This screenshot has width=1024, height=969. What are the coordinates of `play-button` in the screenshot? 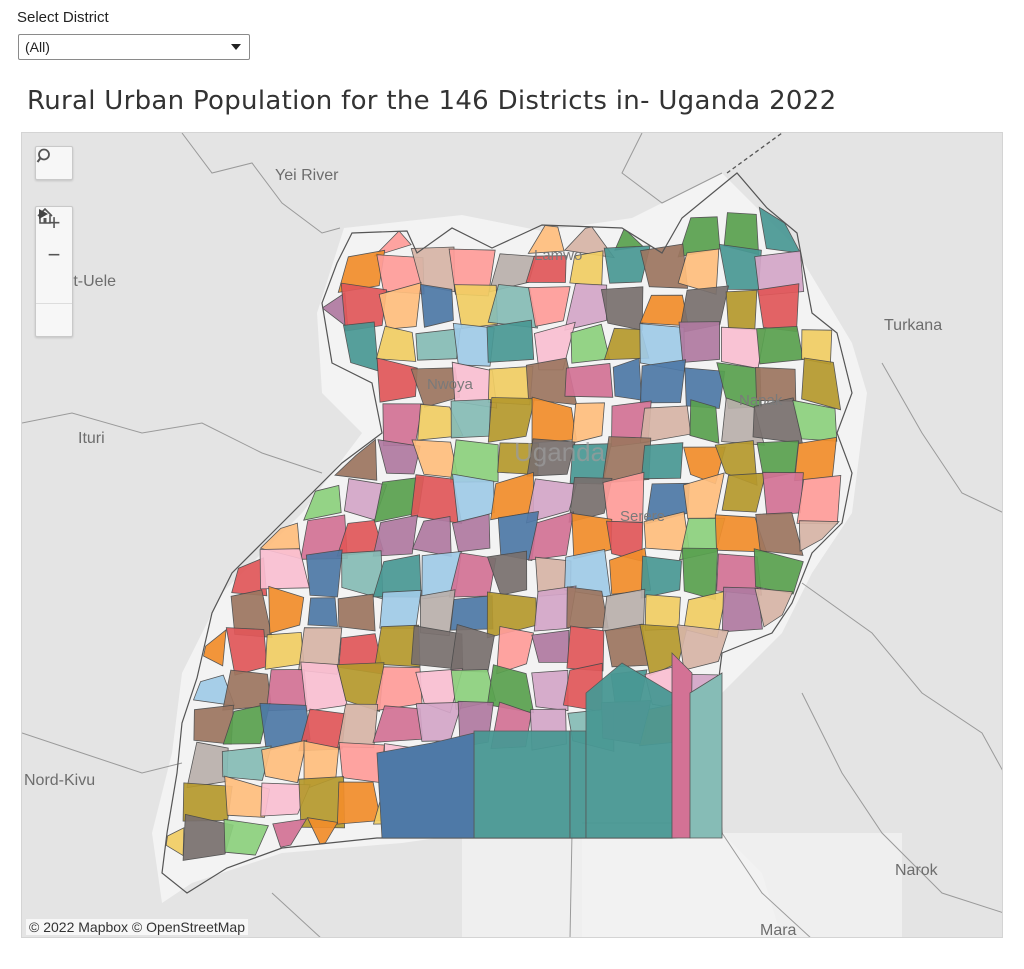 It's located at (54, 272).